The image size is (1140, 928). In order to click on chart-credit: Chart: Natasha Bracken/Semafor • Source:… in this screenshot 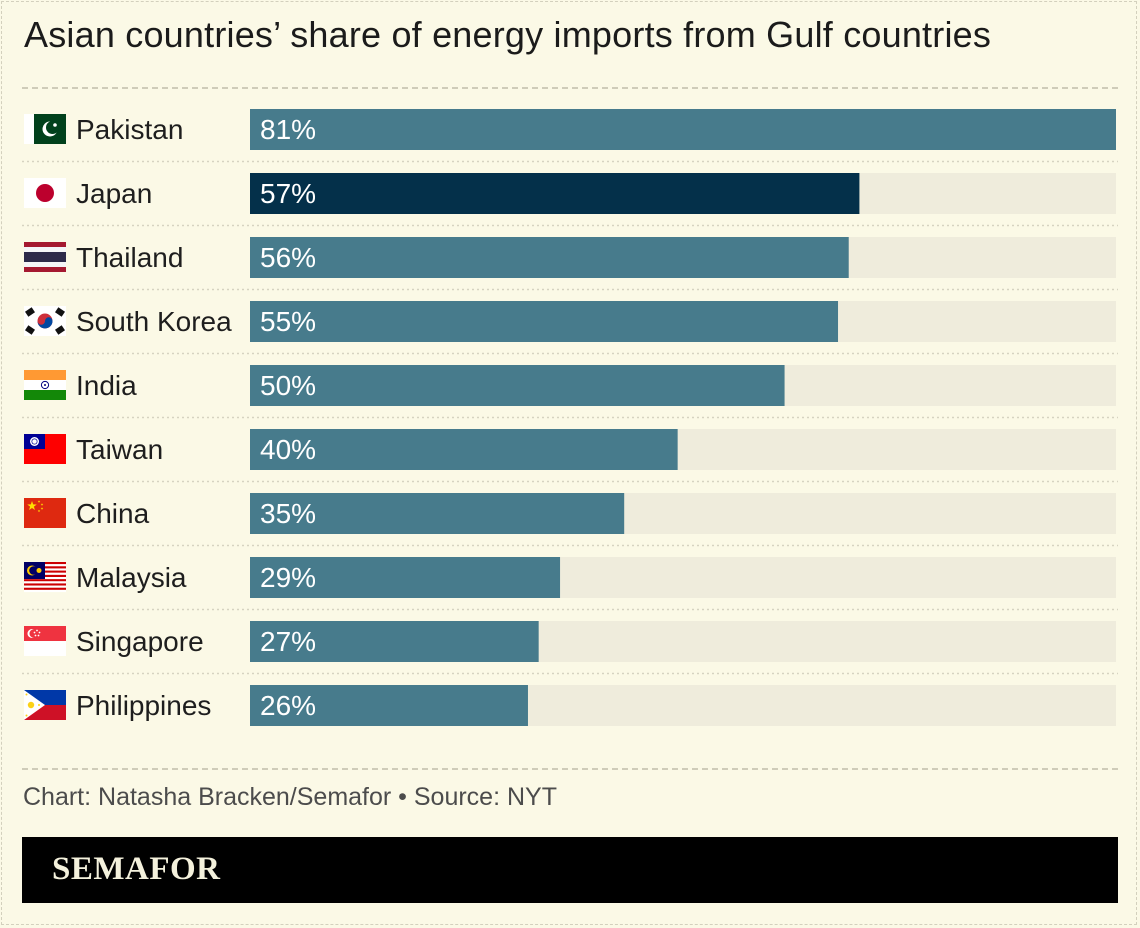, I will do `click(290, 797)`.